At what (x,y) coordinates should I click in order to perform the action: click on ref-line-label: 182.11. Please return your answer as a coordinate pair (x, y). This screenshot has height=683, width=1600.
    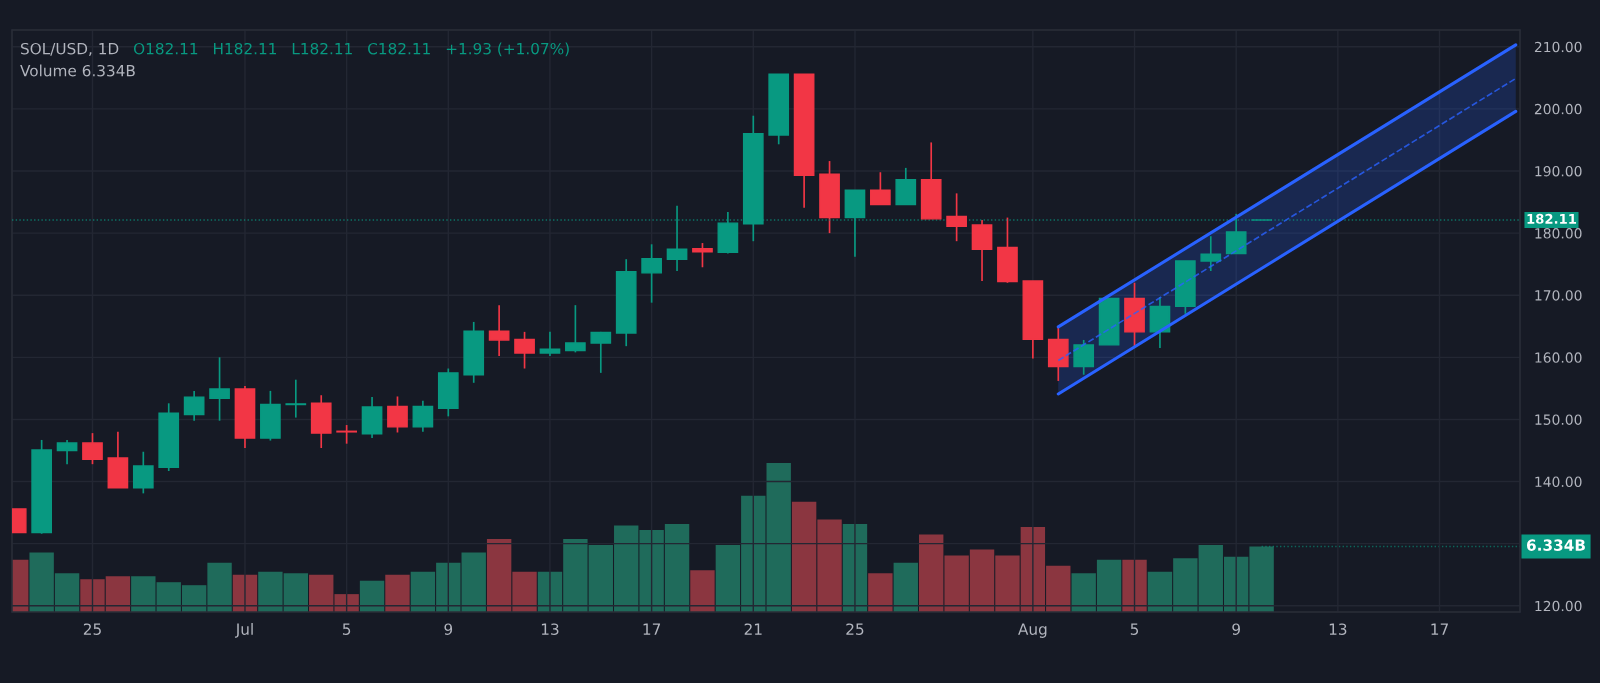
    Looking at the image, I should click on (1552, 218).